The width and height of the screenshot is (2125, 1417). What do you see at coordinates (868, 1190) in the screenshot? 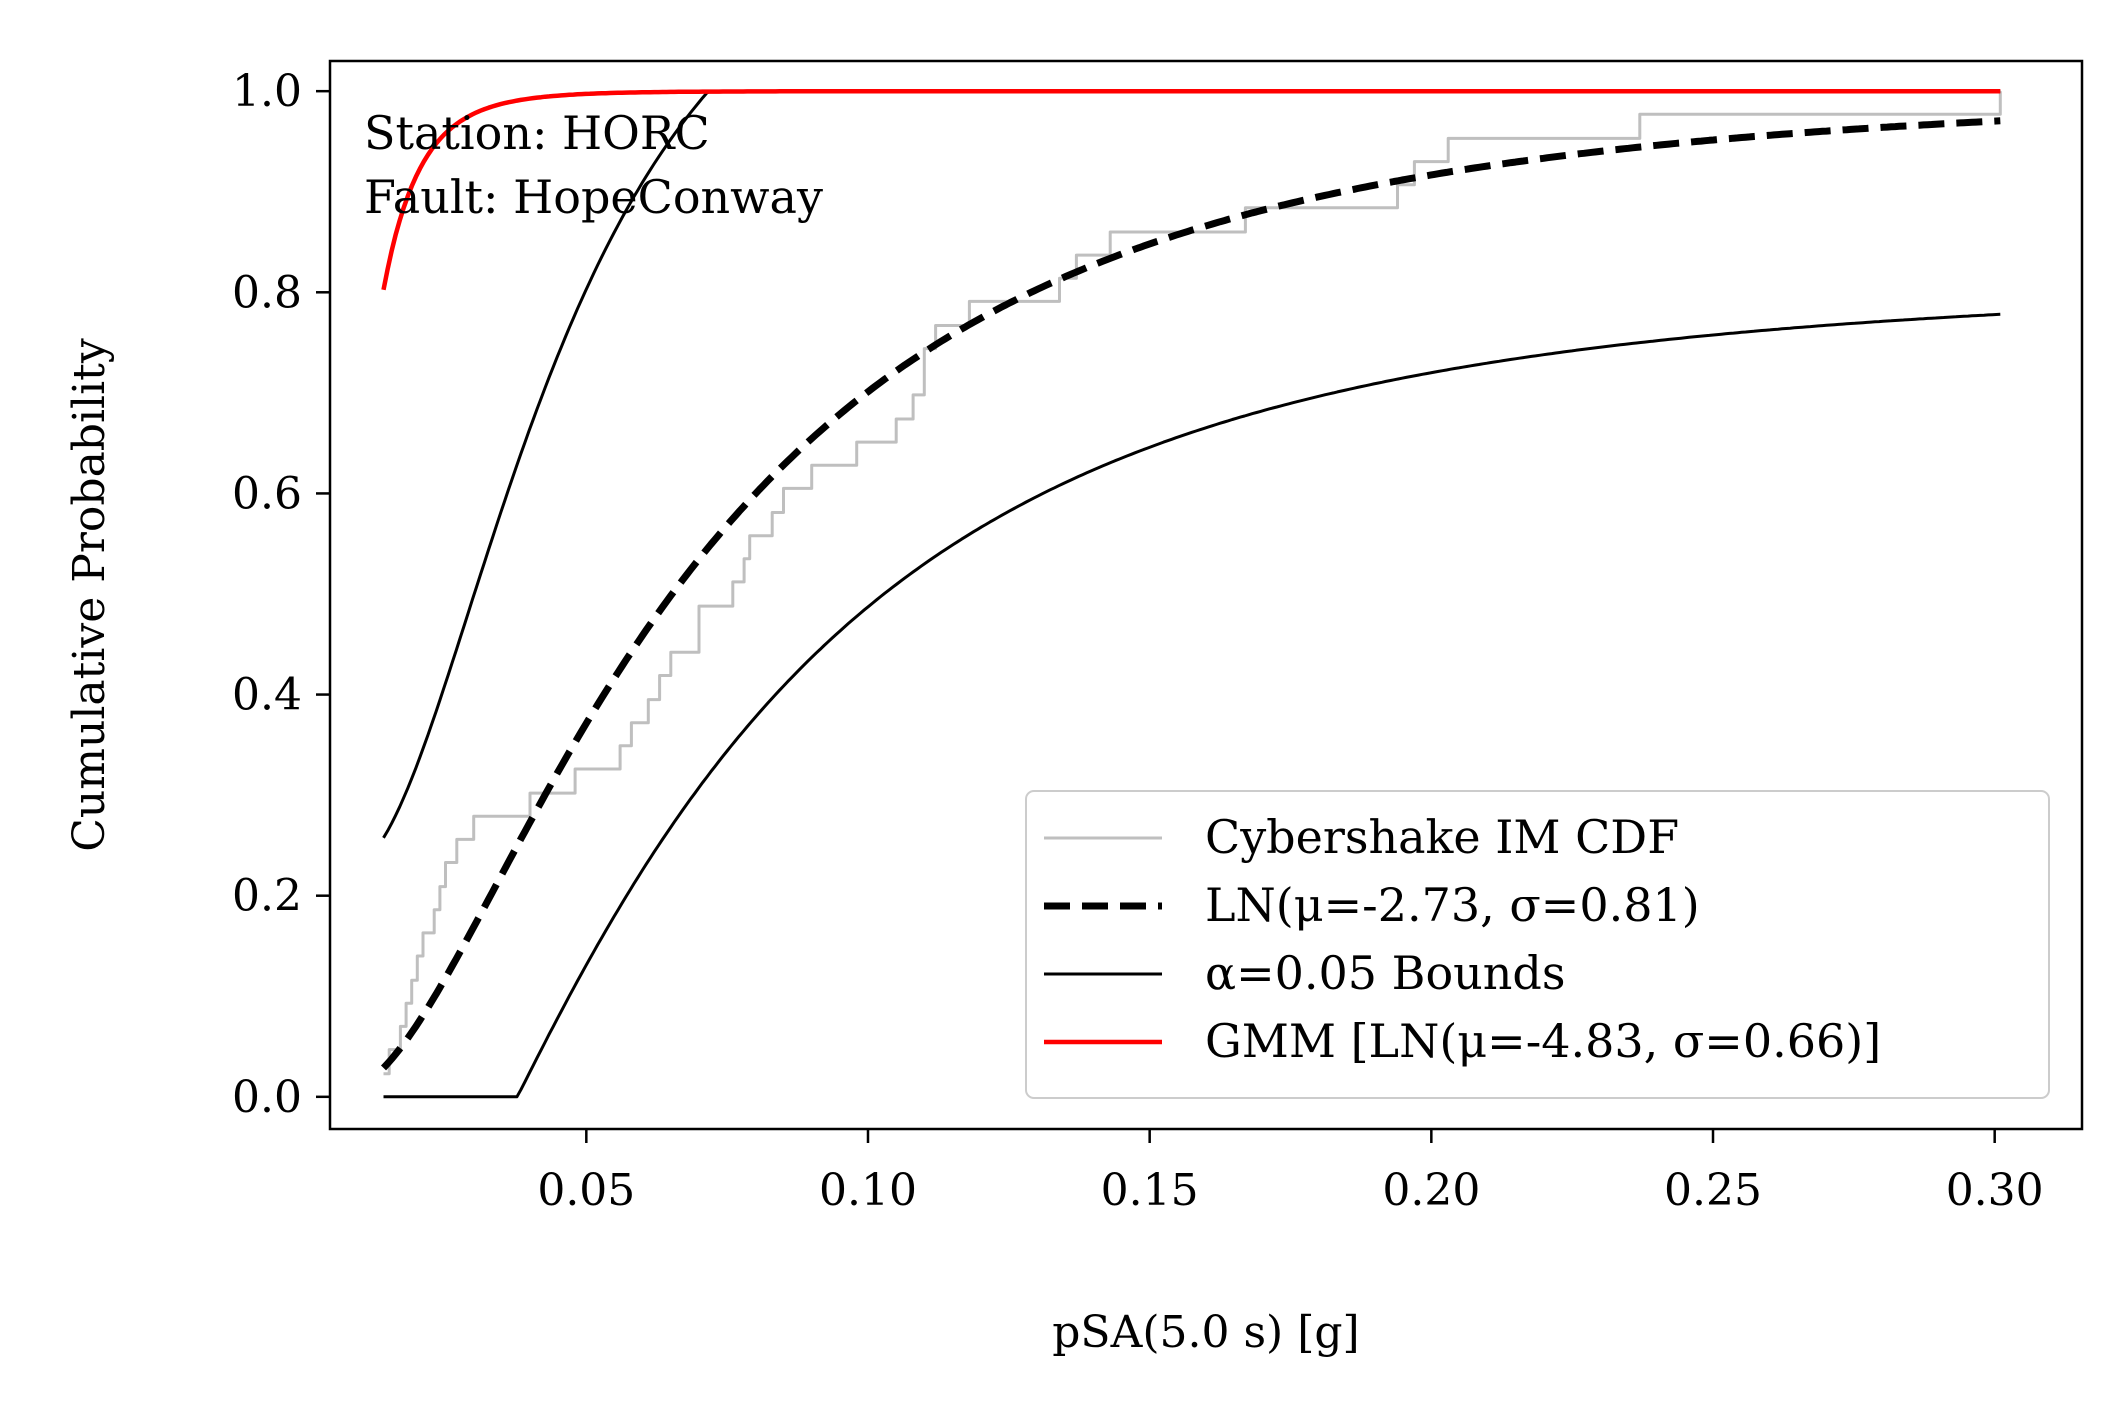
I see `x-tick-label: 0.10` at bounding box center [868, 1190].